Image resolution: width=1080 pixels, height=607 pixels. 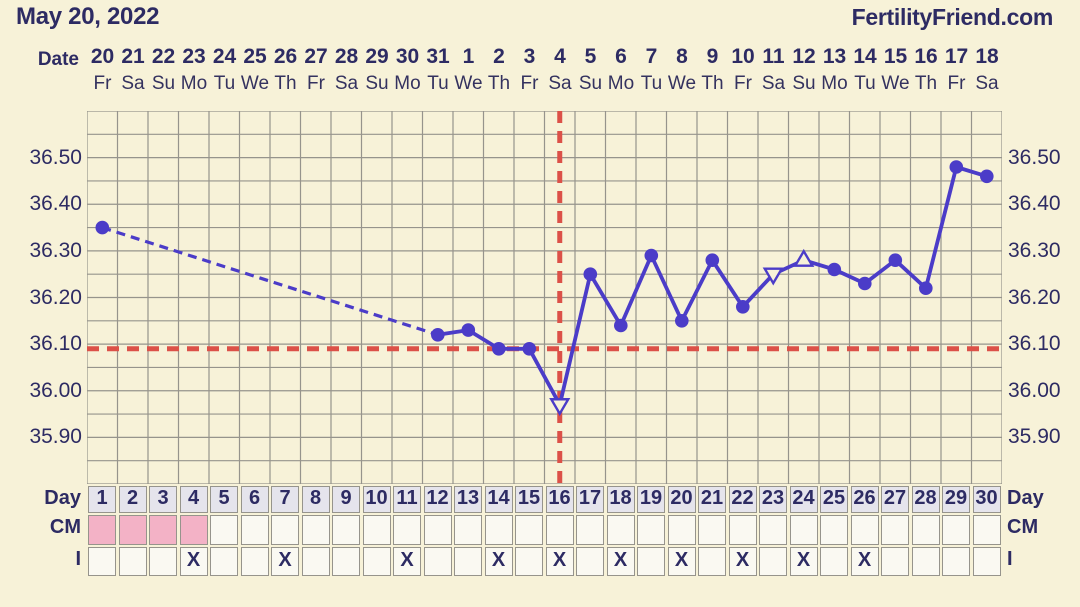 What do you see at coordinates (986, 499) in the screenshot?
I see `day-cell: 30` at bounding box center [986, 499].